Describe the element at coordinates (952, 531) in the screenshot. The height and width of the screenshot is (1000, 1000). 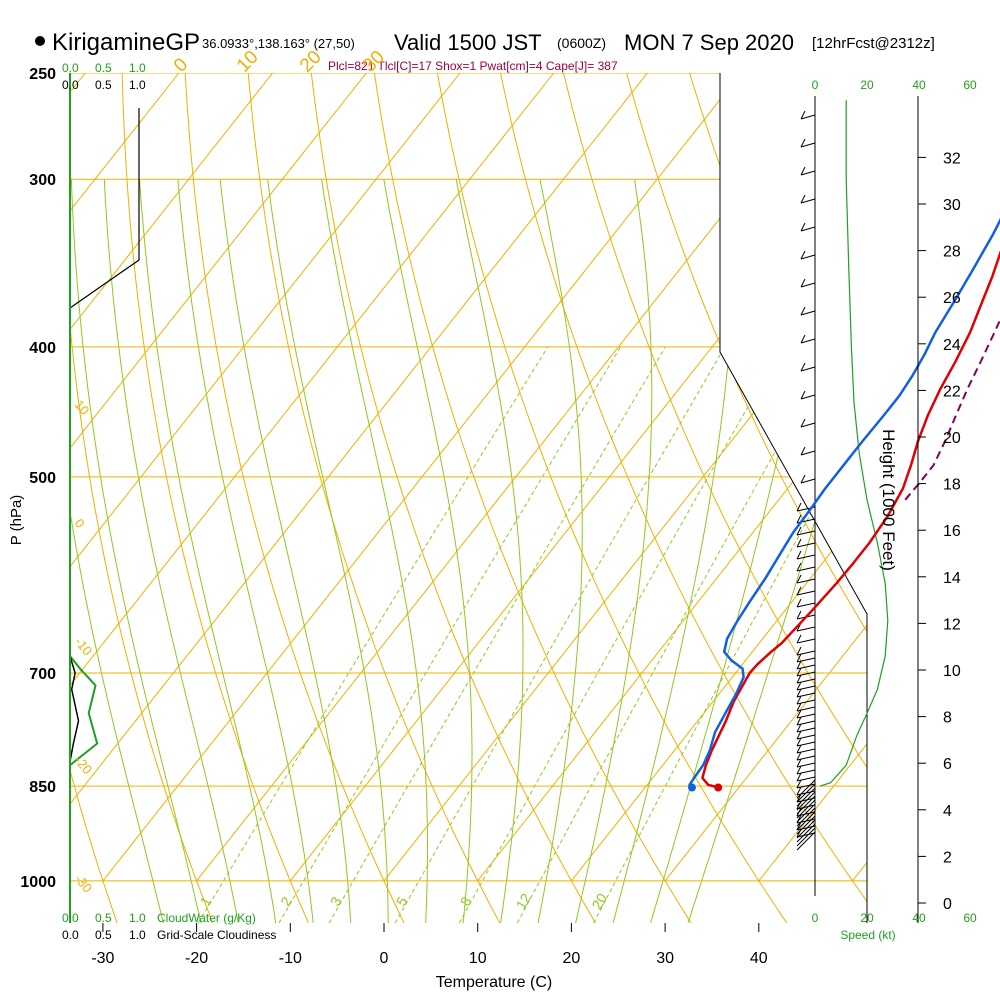
I see `height-tick-label: 16` at that location.